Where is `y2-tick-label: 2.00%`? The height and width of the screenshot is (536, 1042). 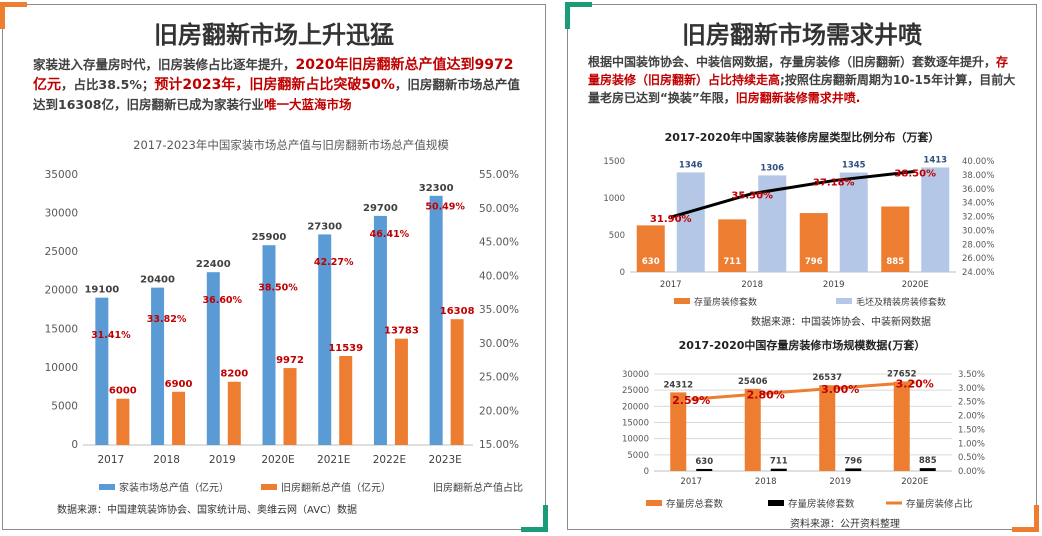
y2-tick-label: 2.00% is located at coordinates (971, 417).